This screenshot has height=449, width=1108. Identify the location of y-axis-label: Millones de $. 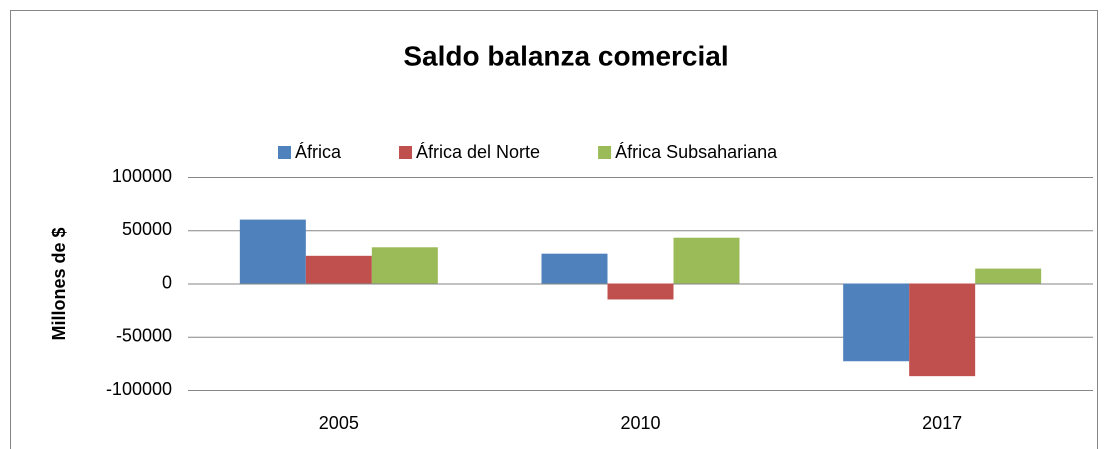
(59, 283).